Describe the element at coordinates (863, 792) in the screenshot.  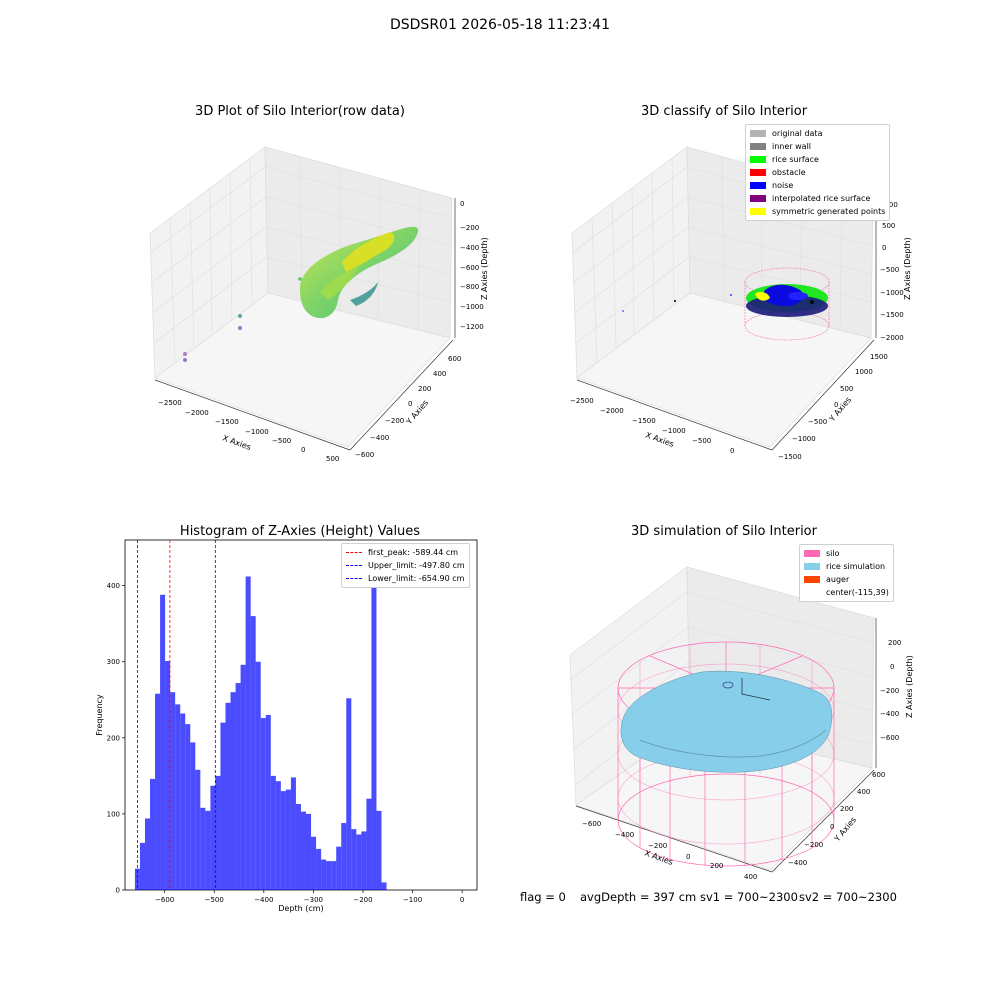
I see `simulation-ytick: 400` at that location.